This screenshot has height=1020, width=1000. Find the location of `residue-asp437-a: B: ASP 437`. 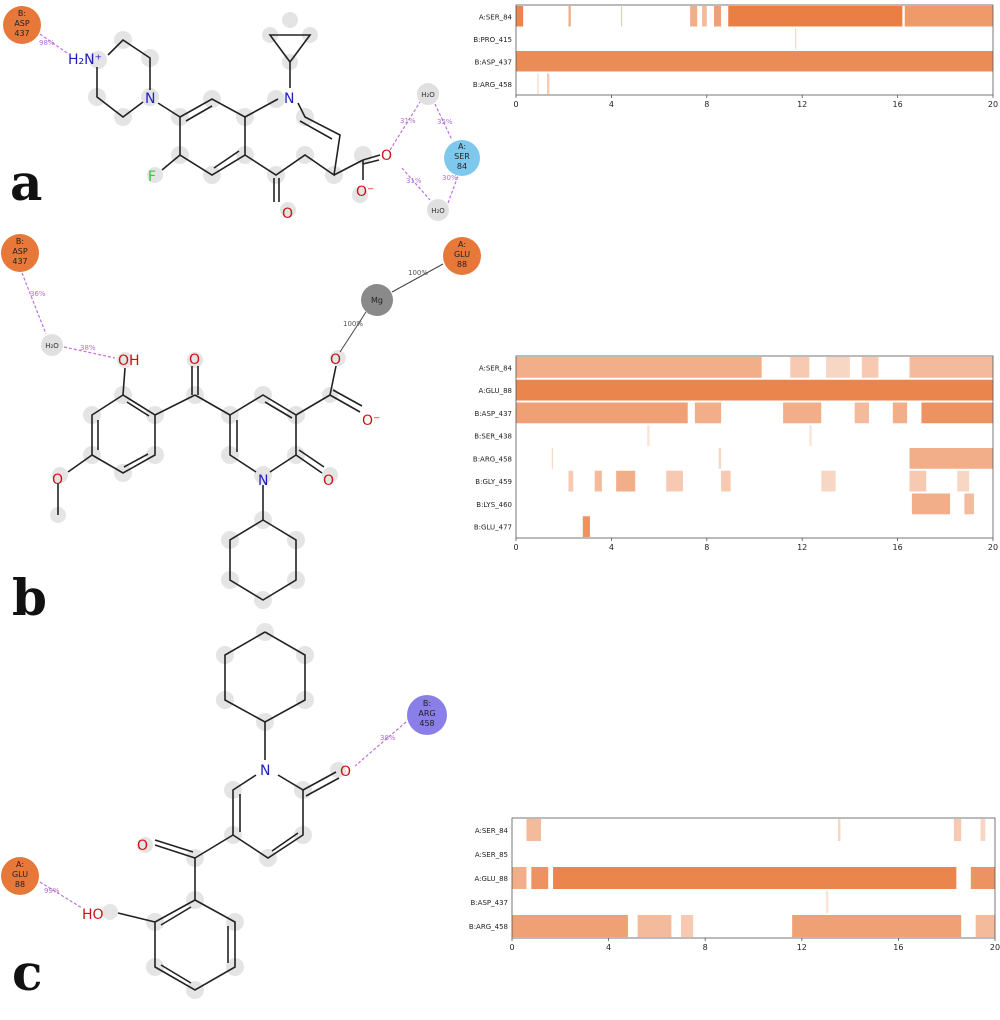

residue-asp437-a: B: ASP 437 is located at coordinates (22, 25).